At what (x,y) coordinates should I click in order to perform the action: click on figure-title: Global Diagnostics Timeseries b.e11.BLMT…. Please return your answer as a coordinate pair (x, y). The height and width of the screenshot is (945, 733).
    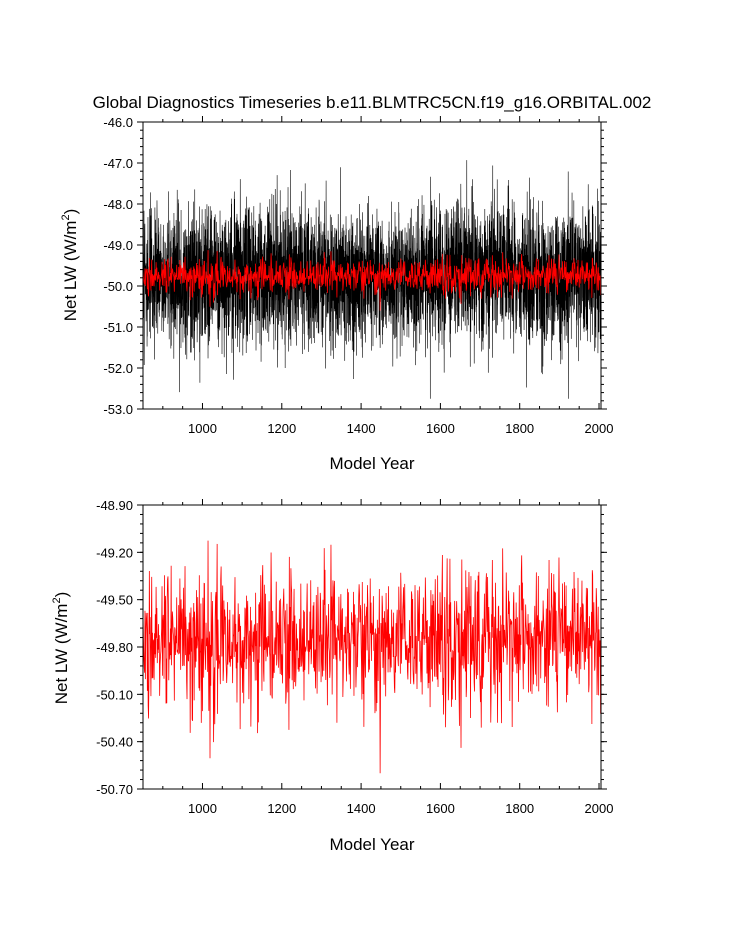
    Looking at the image, I should click on (372, 102).